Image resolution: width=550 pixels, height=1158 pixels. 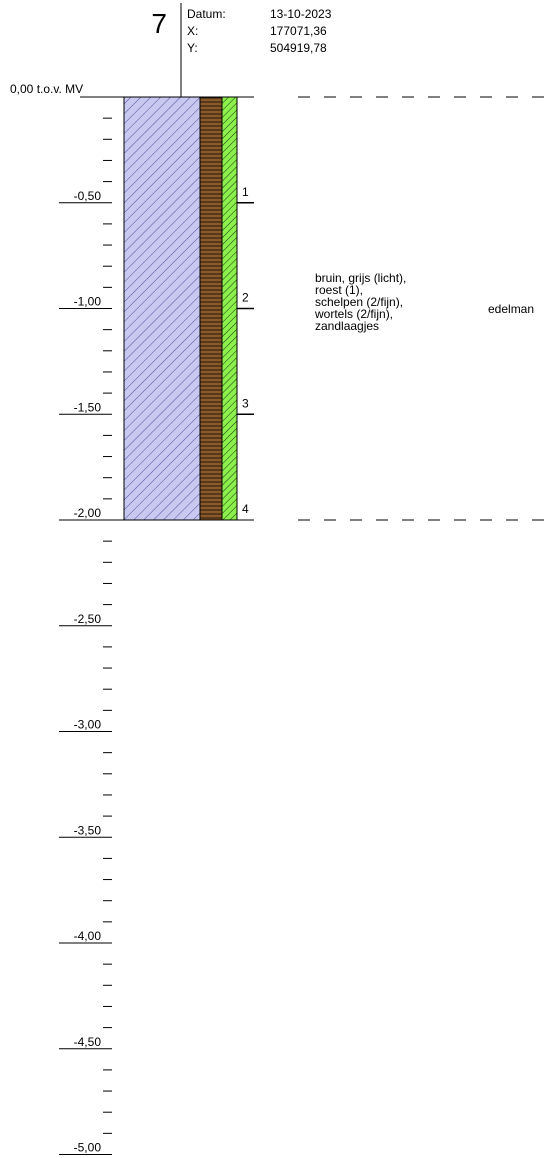 What do you see at coordinates (88, 196) in the screenshot?
I see `depth-tick-label: -0,50` at bounding box center [88, 196].